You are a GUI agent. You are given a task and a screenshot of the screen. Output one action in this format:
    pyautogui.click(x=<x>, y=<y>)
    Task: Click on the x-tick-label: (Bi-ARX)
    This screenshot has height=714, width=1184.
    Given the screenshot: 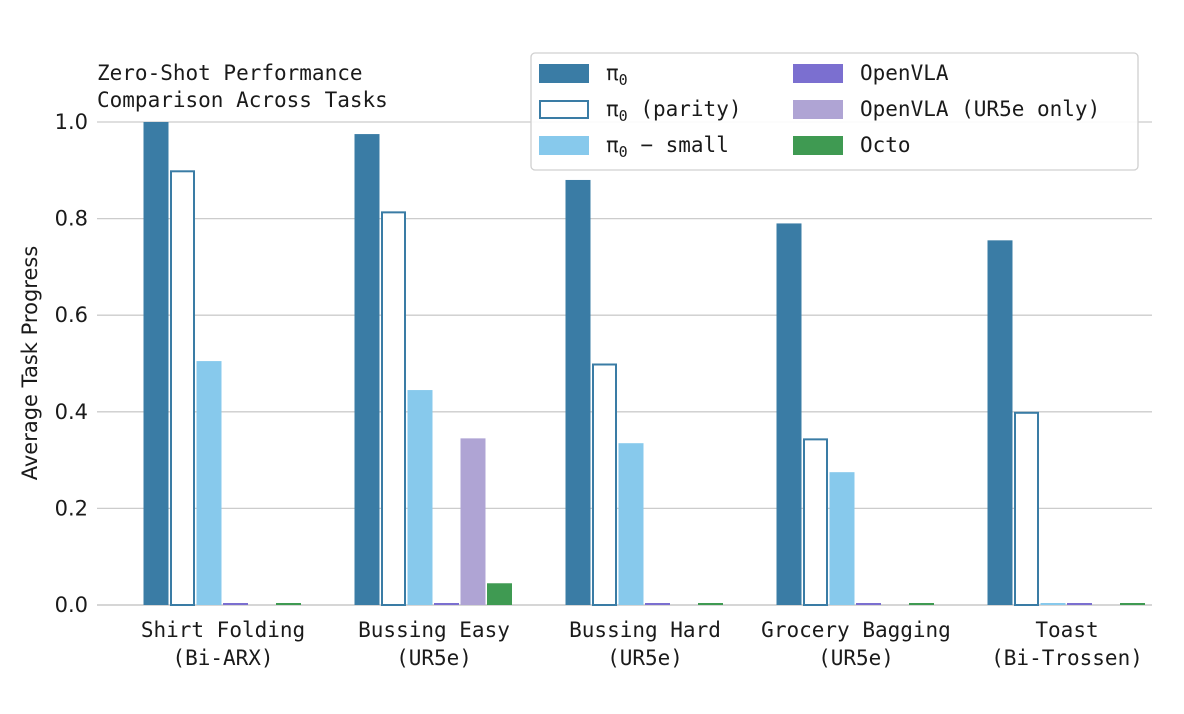 What is the action you would take?
    pyautogui.click(x=222, y=658)
    